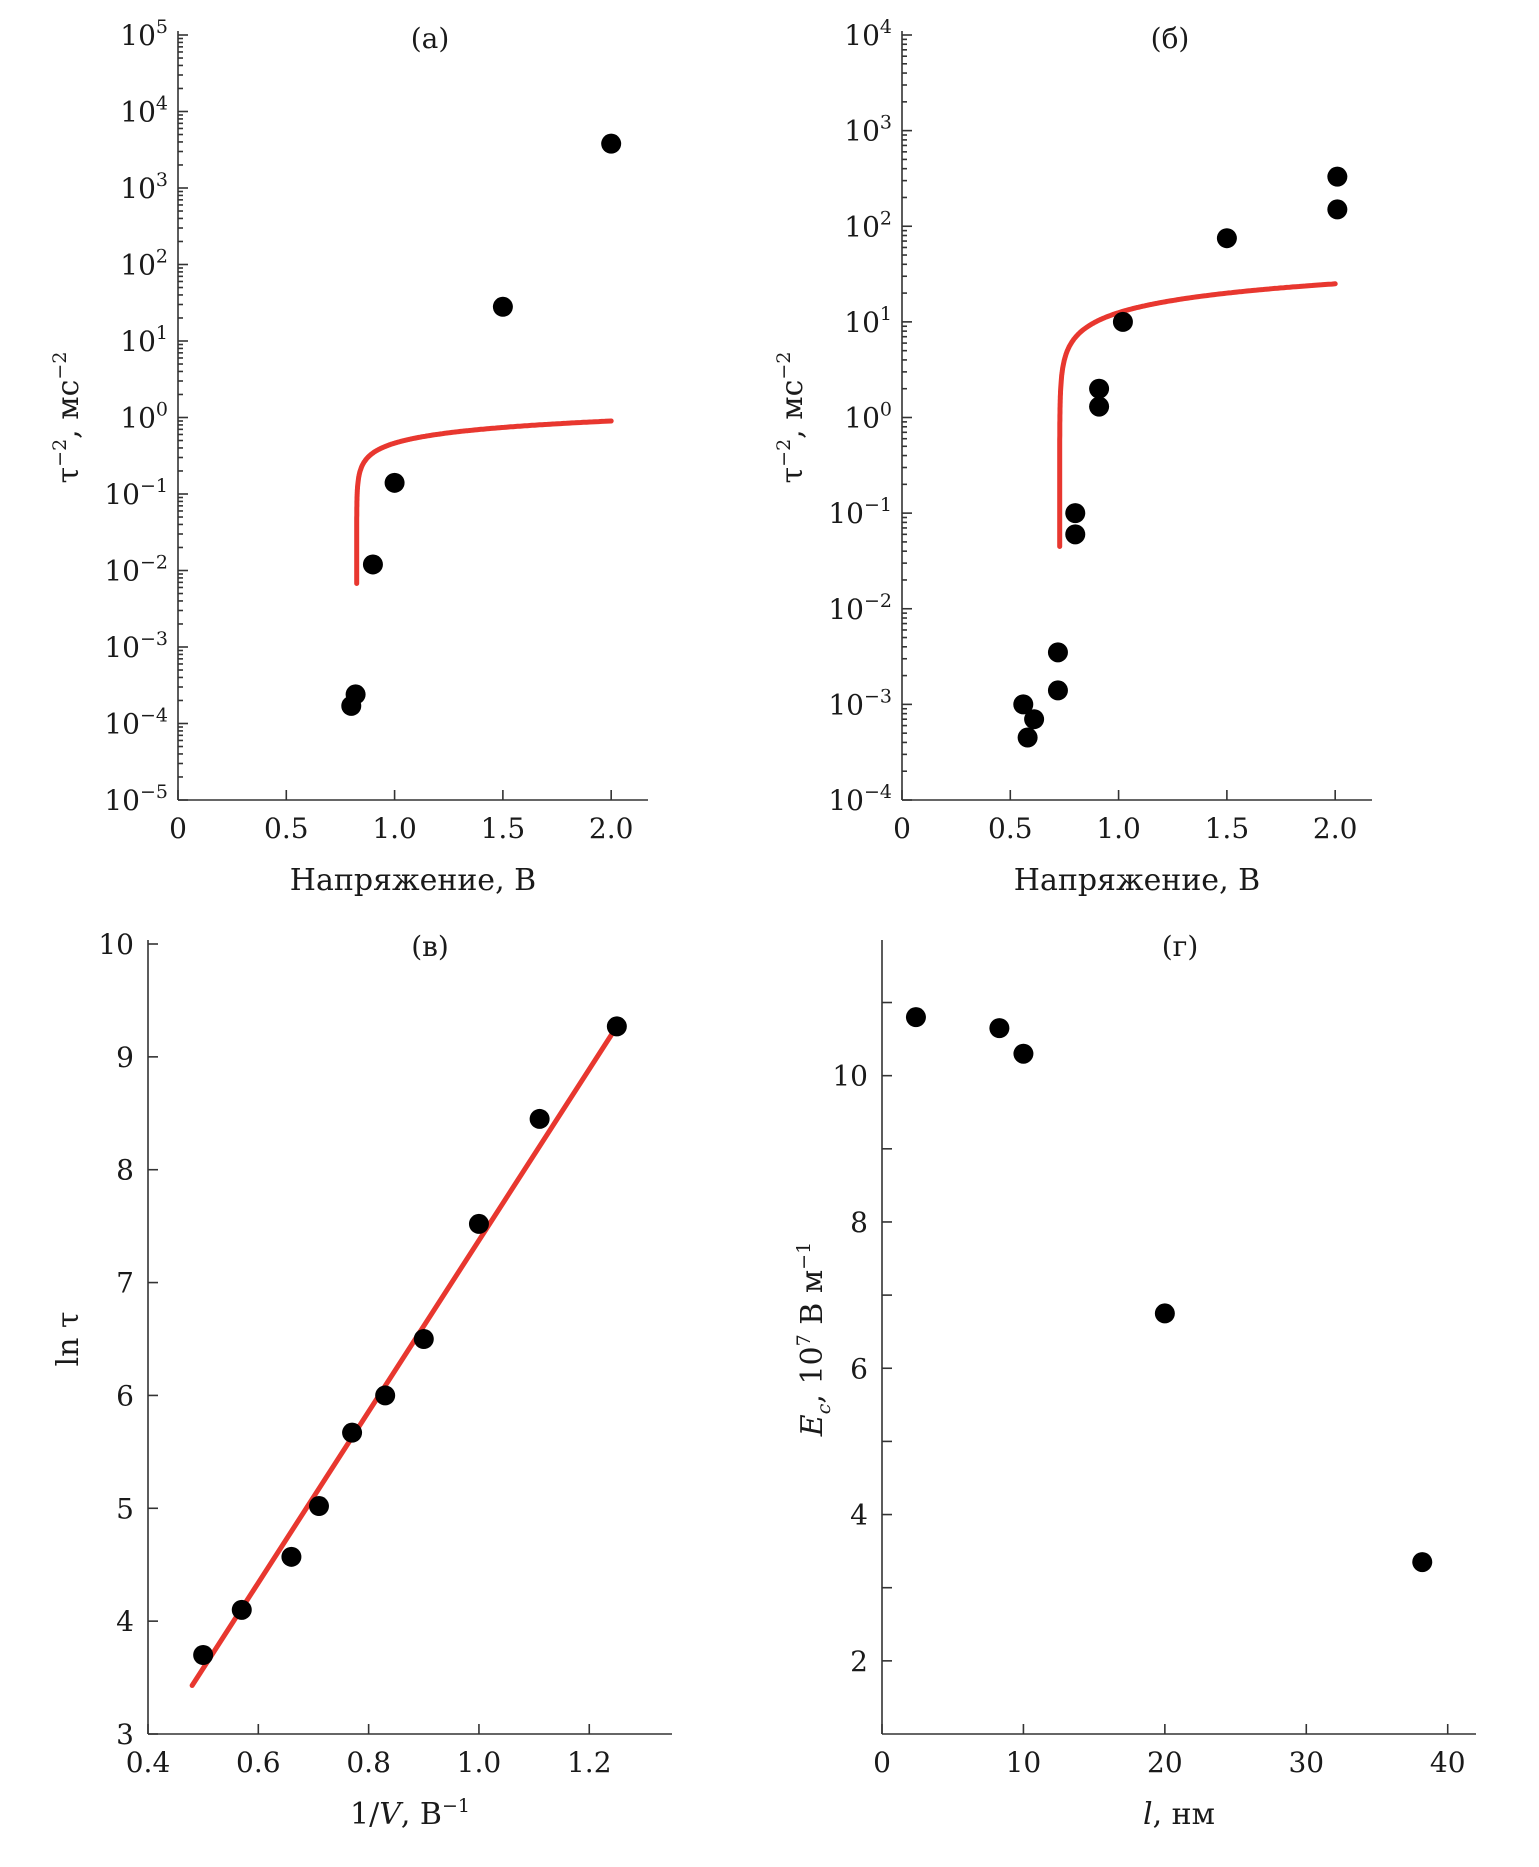 This screenshot has height=1867, width=1539. I want to click on y-axis-title: ln τ, so click(68, 1338).